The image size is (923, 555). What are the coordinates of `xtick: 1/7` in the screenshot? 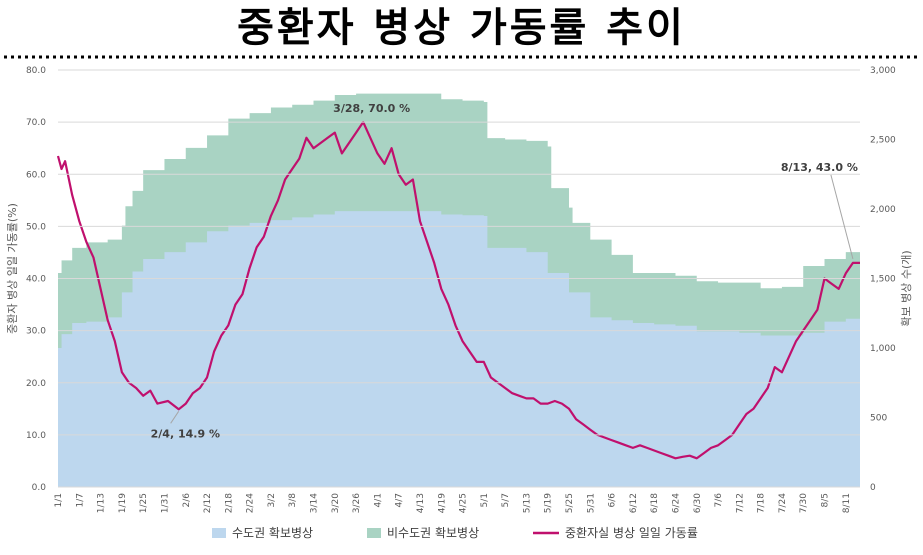 It's located at (80, 500).